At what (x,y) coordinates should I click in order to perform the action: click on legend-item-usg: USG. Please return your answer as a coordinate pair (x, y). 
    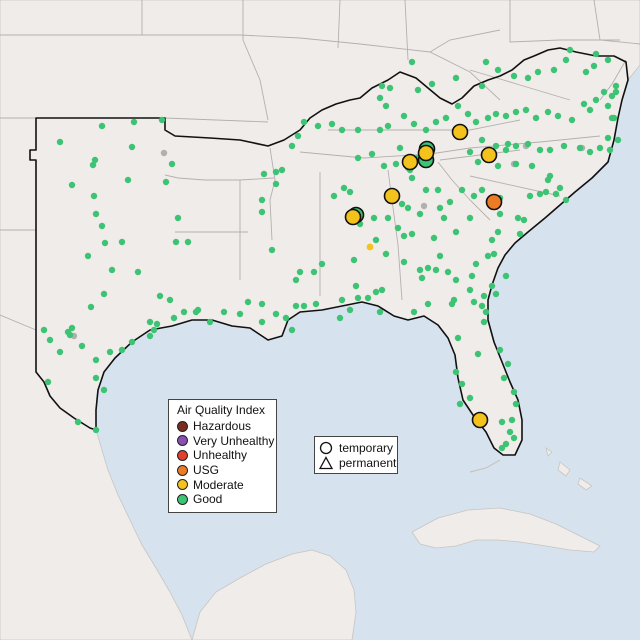
    Looking at the image, I should click on (226, 470).